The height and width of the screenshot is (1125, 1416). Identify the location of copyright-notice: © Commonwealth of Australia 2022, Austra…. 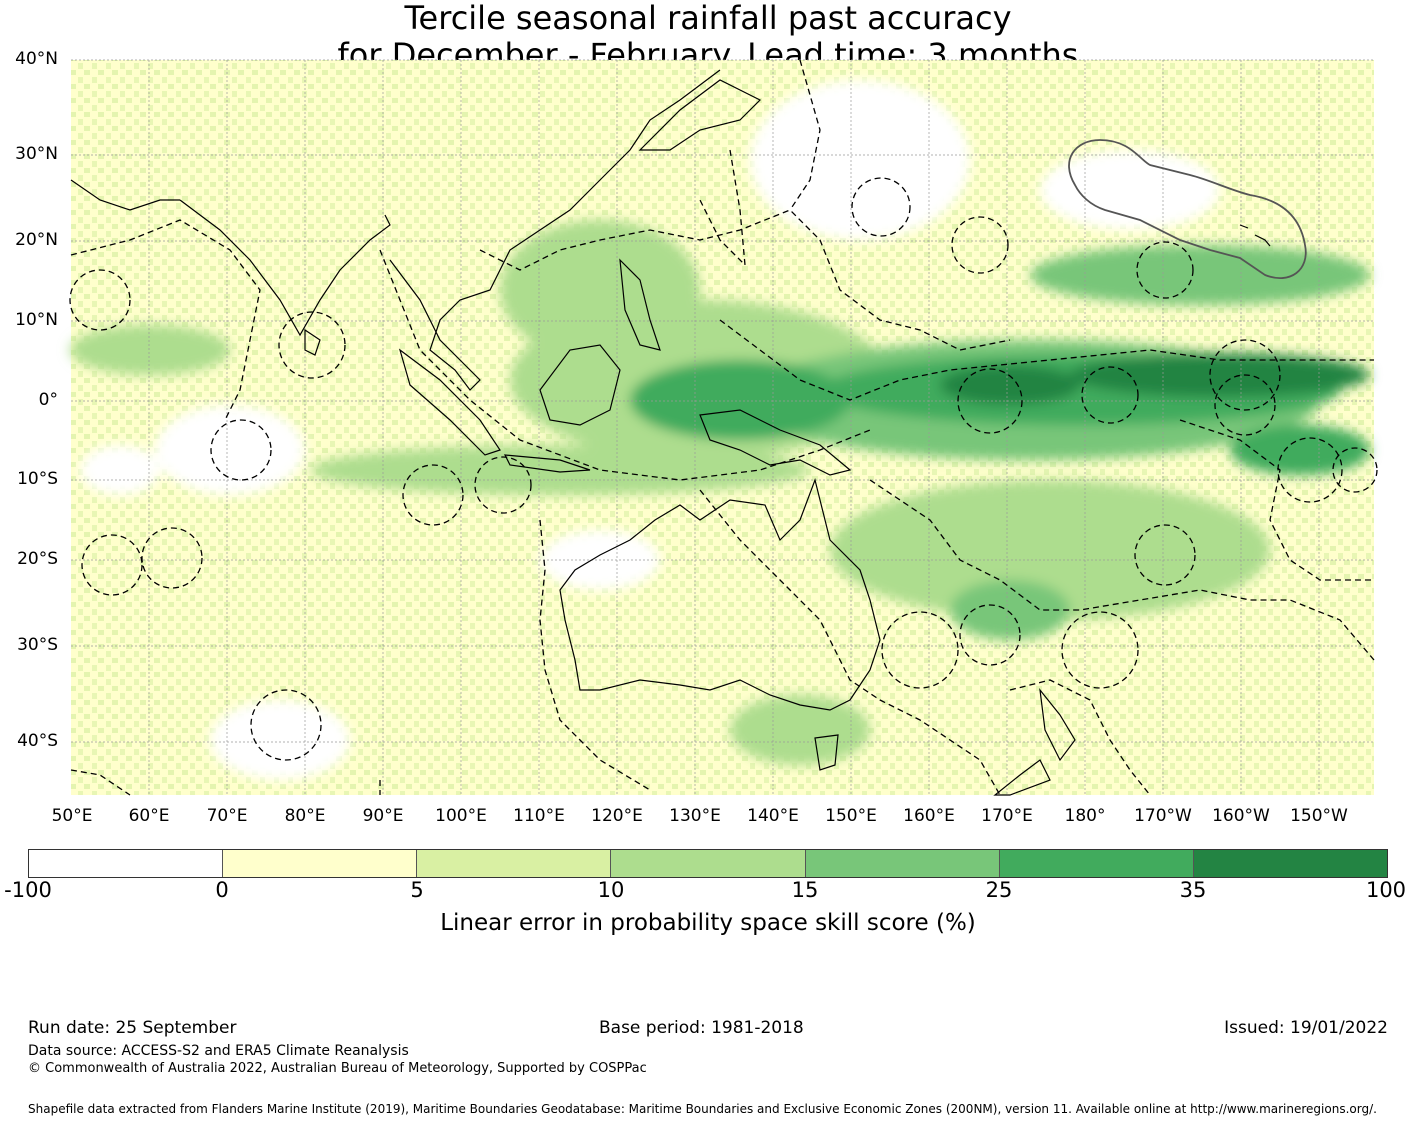
(337, 1068).